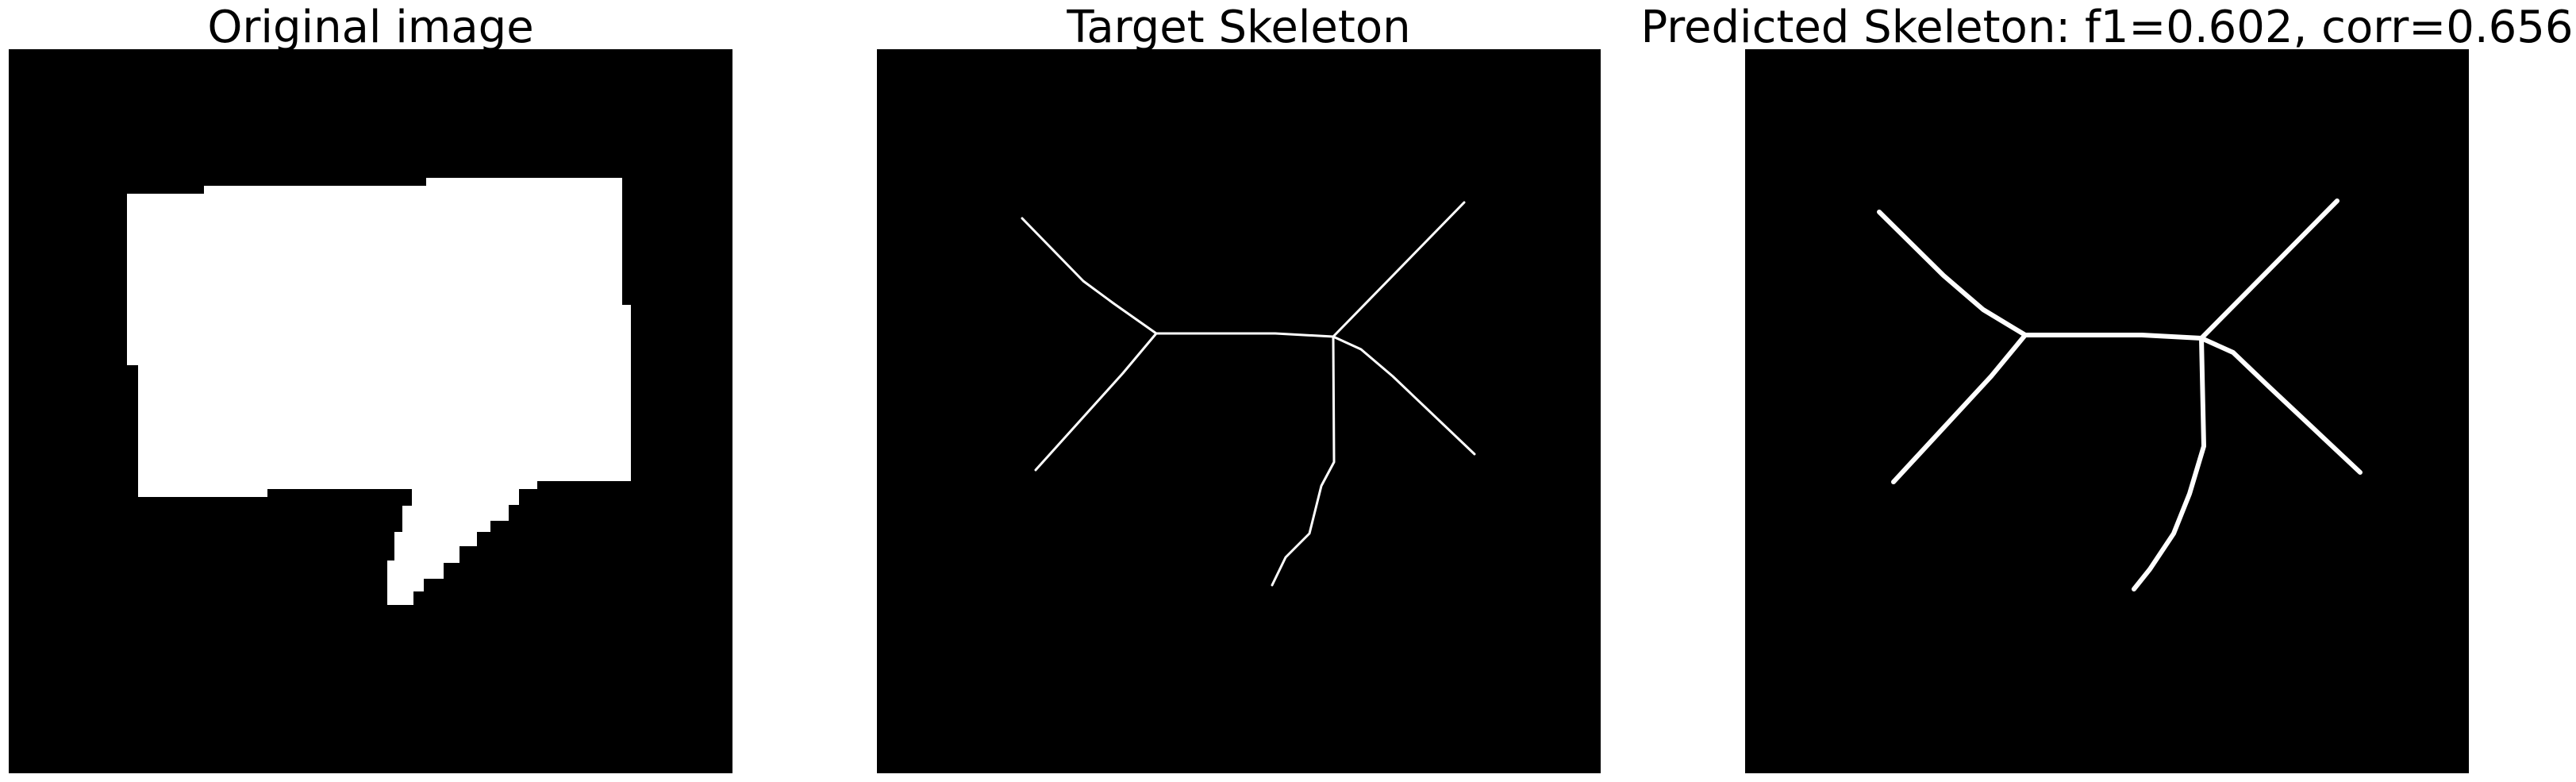 This screenshot has height=782, width=2576. What do you see at coordinates (1239, 27) in the screenshot?
I see `panel-title: Target Skeleton` at bounding box center [1239, 27].